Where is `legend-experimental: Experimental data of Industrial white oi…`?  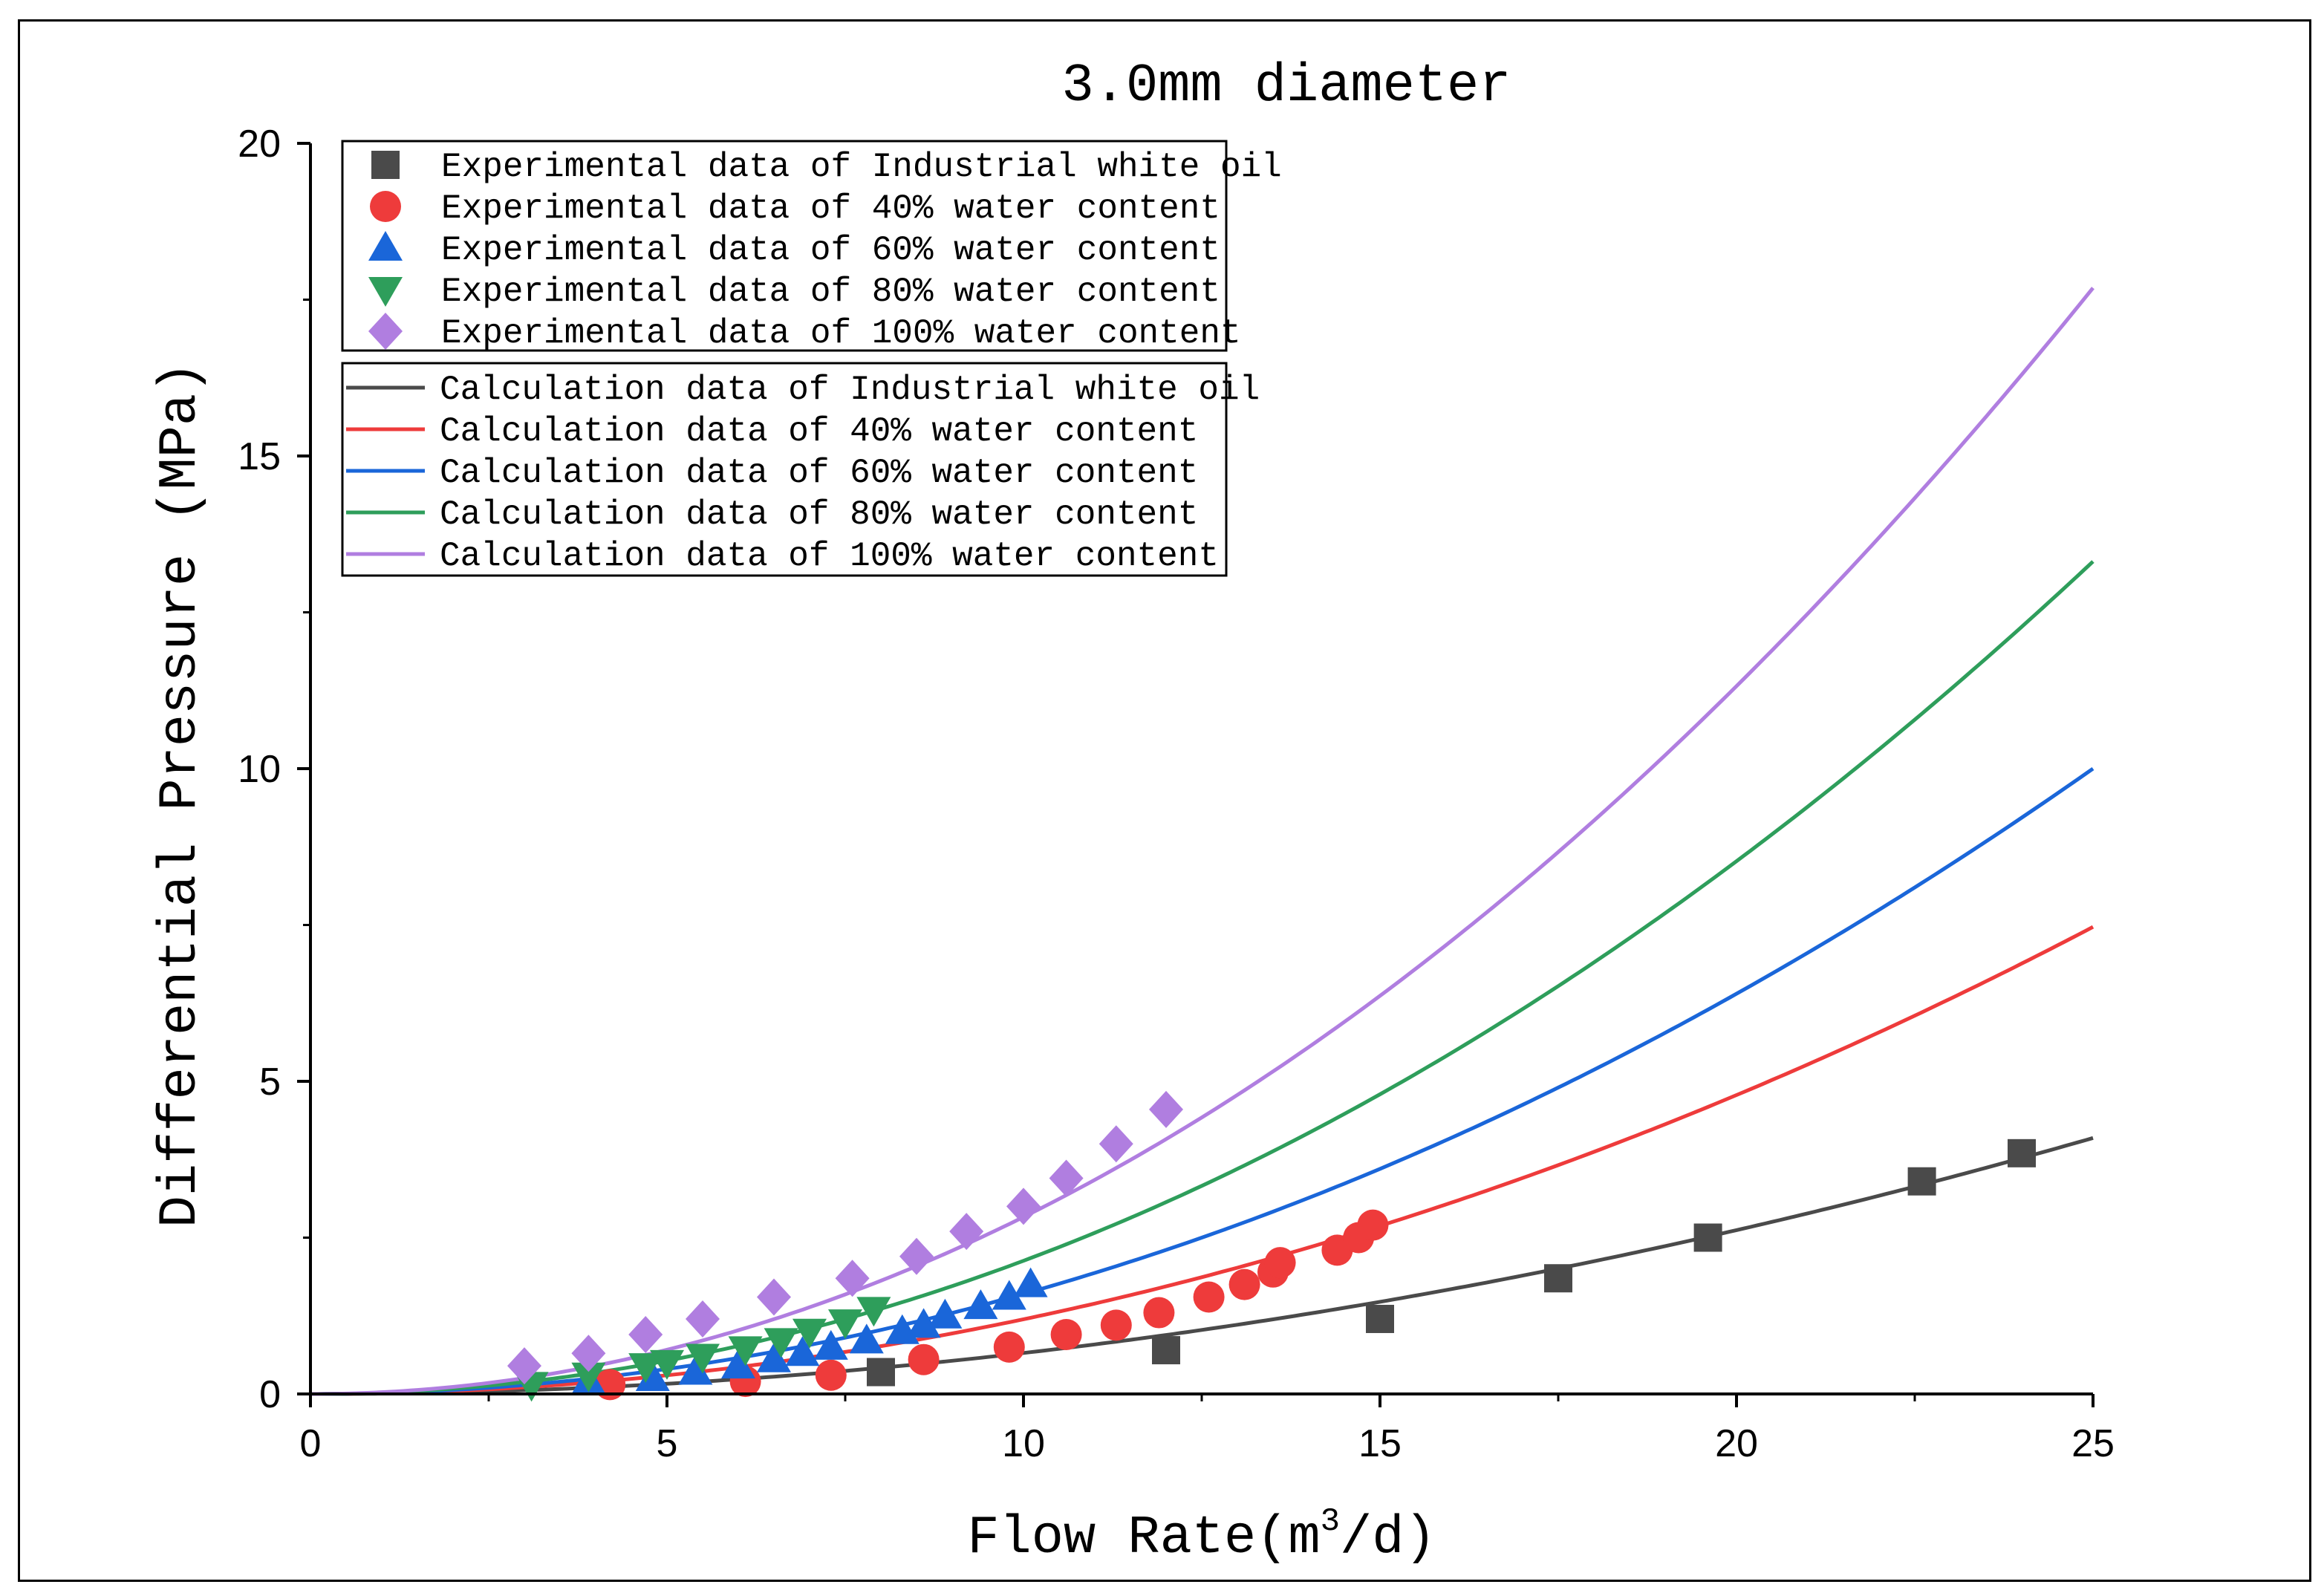 legend-experimental: Experimental data of Industrial white oi… is located at coordinates (812, 246).